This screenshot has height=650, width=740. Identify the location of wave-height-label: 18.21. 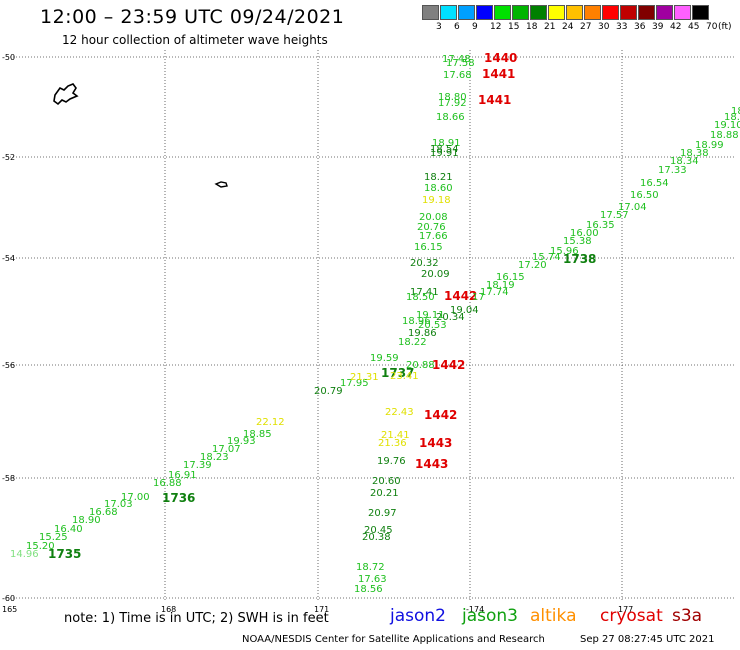
(438, 177).